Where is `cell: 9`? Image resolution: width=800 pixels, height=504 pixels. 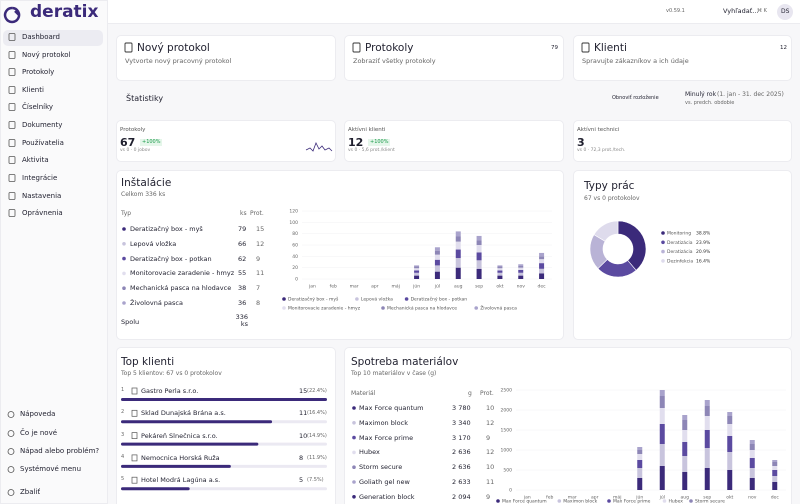 cell: 9 is located at coordinates (488, 437).